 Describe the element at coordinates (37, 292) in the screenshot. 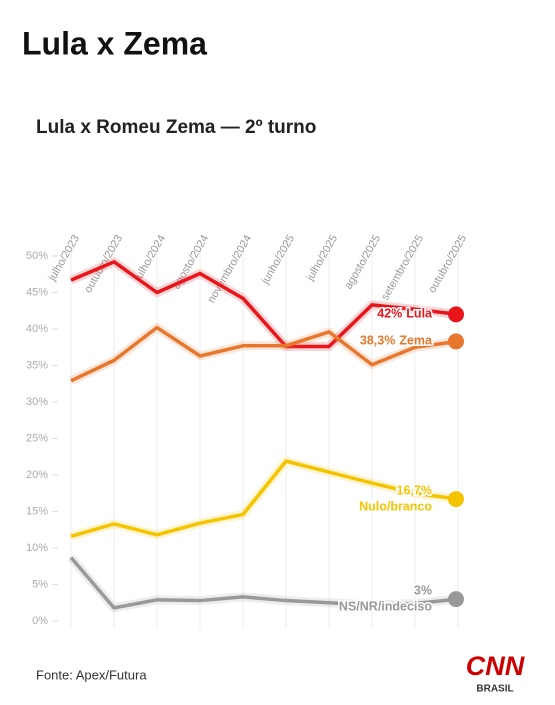

I see `y-tick-label: 45%` at that location.